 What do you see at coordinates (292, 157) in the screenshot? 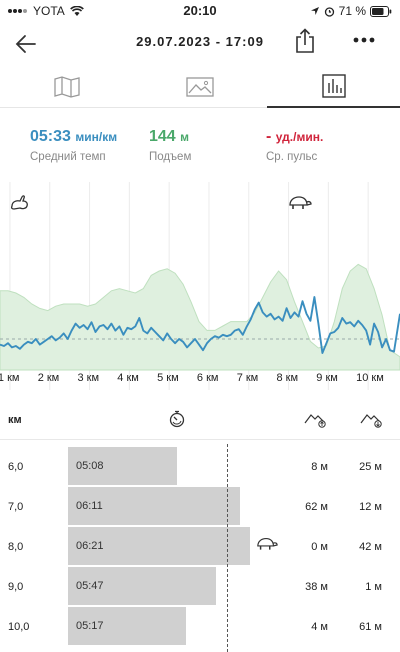
I see `heart-rate-label: Ср. пульс` at bounding box center [292, 157].